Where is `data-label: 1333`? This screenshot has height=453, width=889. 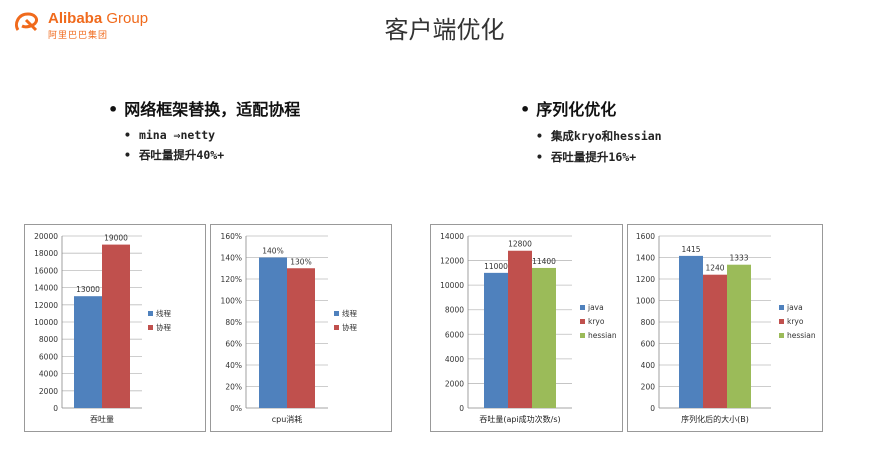 data-label: 1333 is located at coordinates (738, 258).